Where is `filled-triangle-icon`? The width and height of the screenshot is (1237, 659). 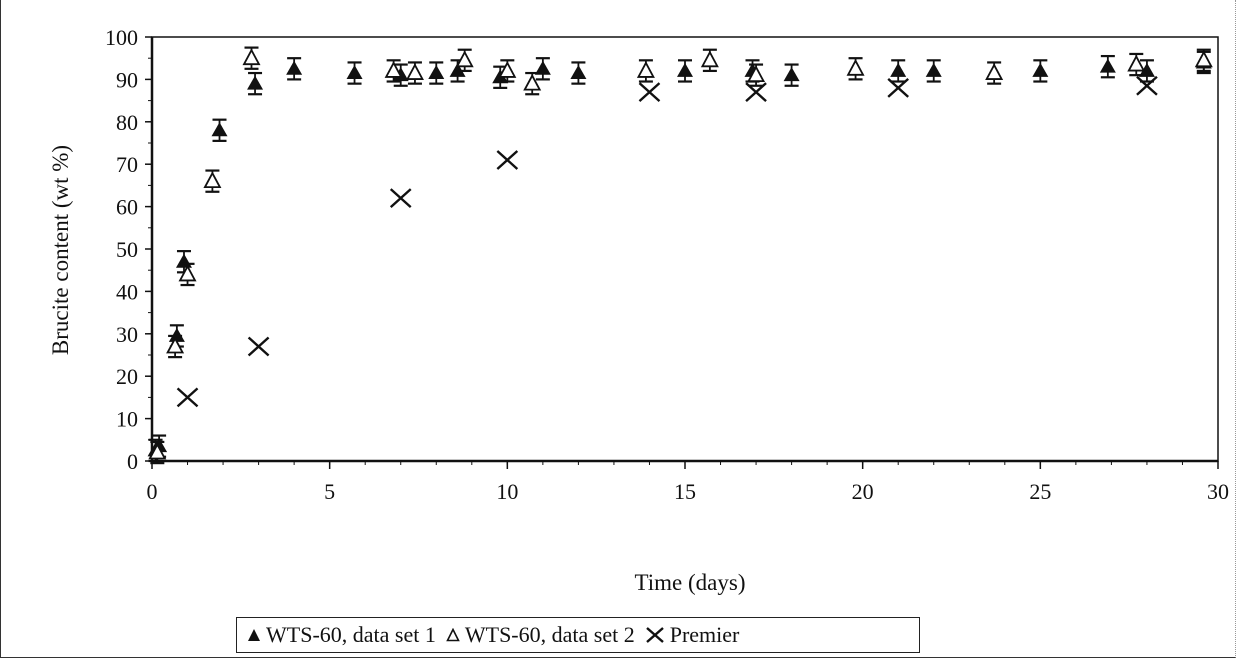
filled-triangle-icon is located at coordinates (254, 635).